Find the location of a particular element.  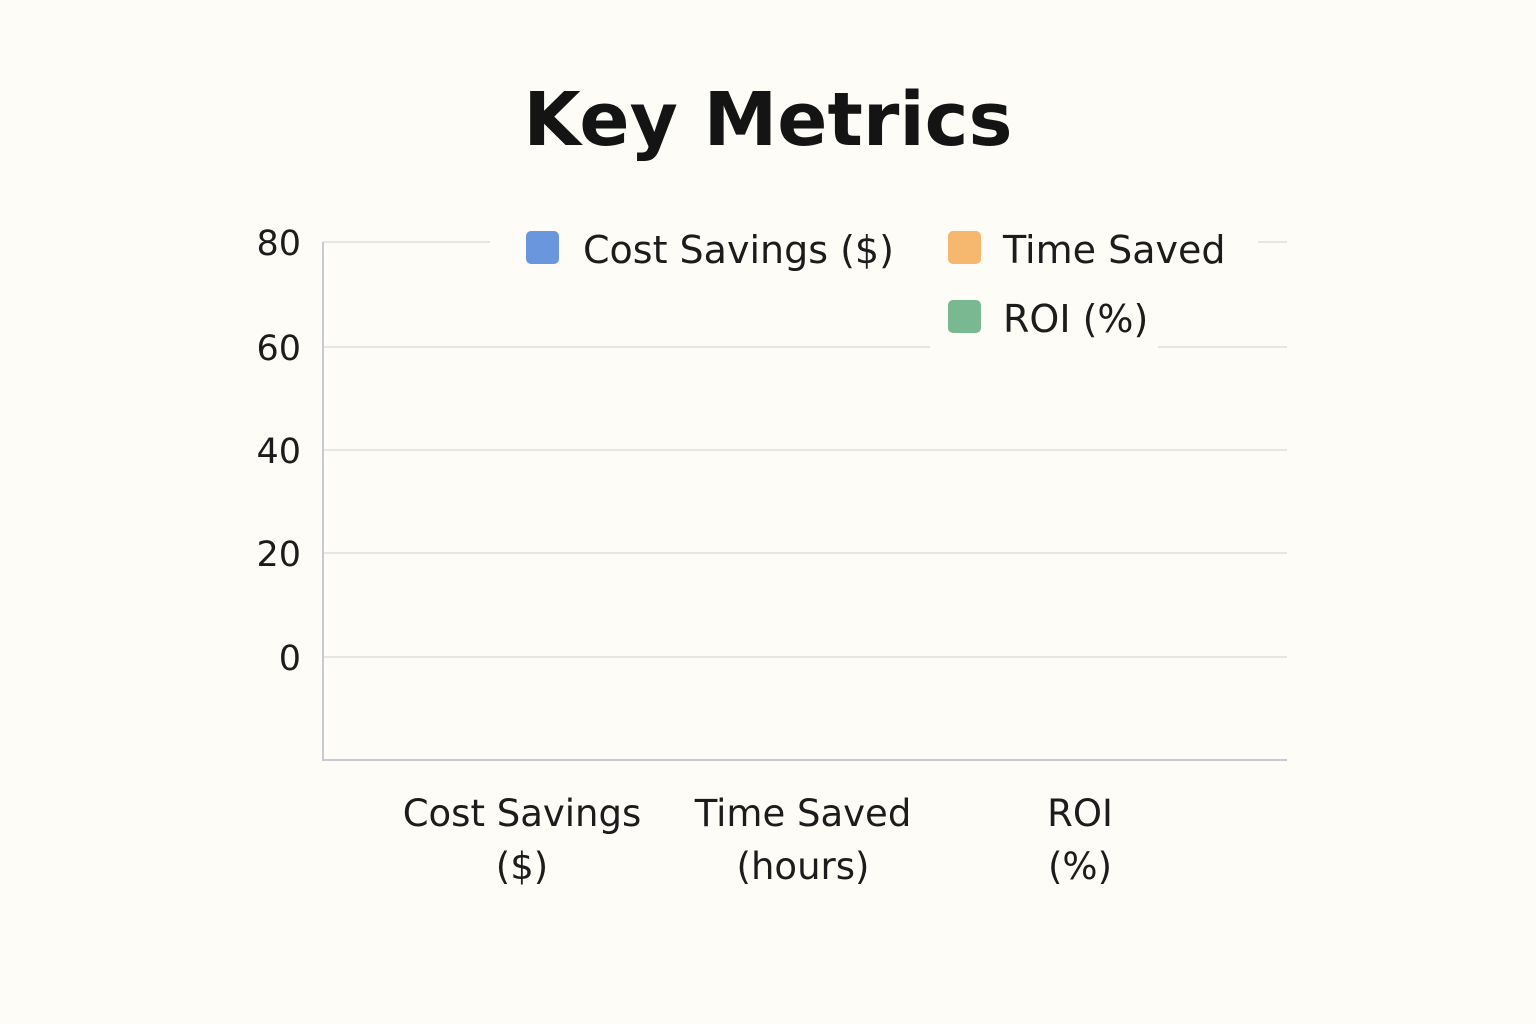

x-category-label: ROI is located at coordinates (1080, 813).